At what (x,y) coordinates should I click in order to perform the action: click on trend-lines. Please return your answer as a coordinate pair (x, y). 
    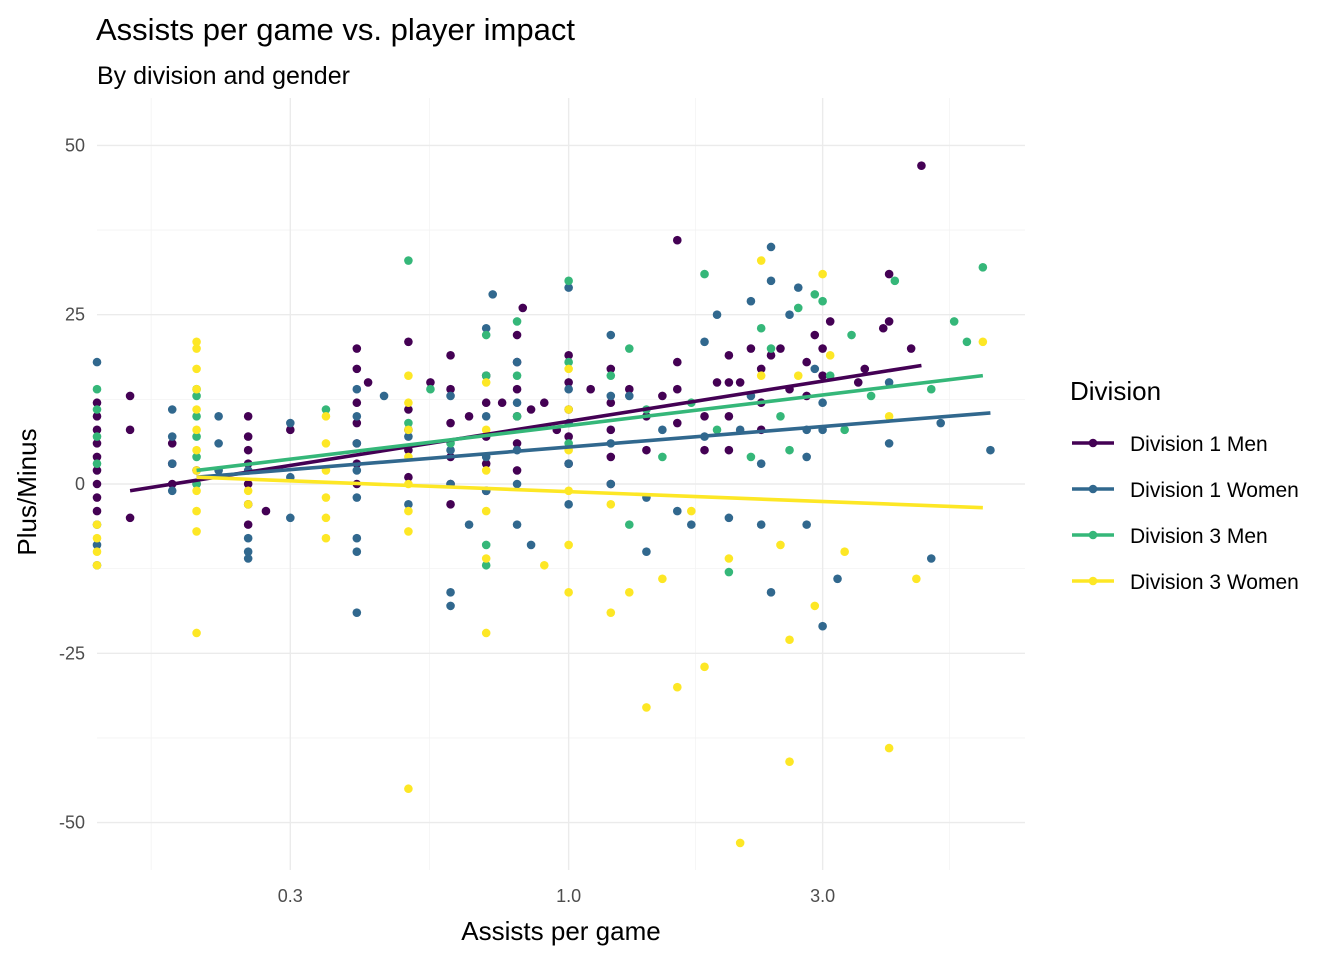
    Looking at the image, I should click on (560, 436).